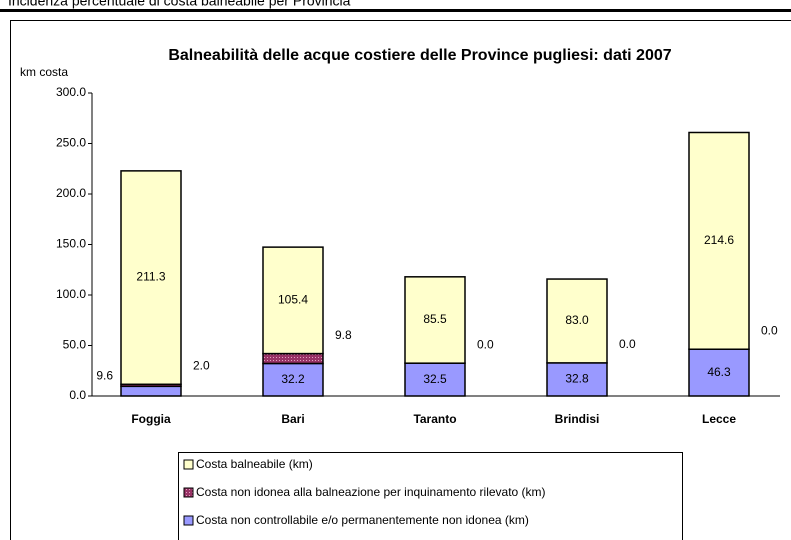 The image size is (791, 540). I want to click on y-tick-label: 150.0, so click(71, 244).